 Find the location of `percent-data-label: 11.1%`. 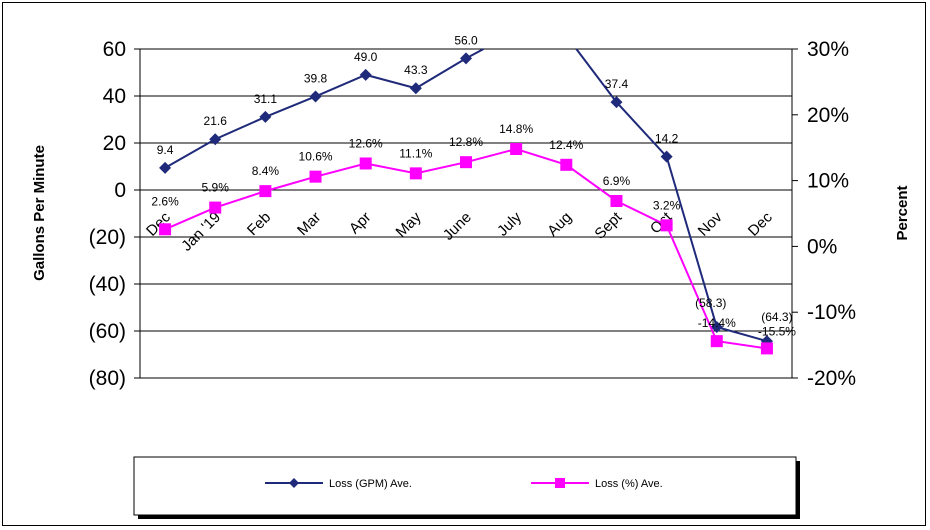

percent-data-label: 11.1% is located at coordinates (415, 153).